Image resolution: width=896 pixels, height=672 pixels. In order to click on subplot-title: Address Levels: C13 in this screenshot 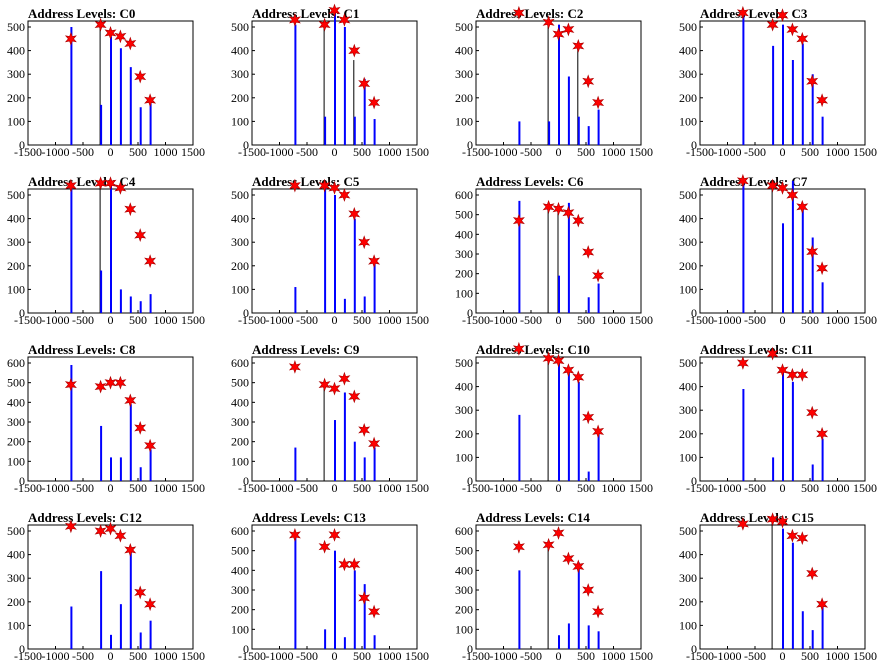, I will do `click(309, 517)`.